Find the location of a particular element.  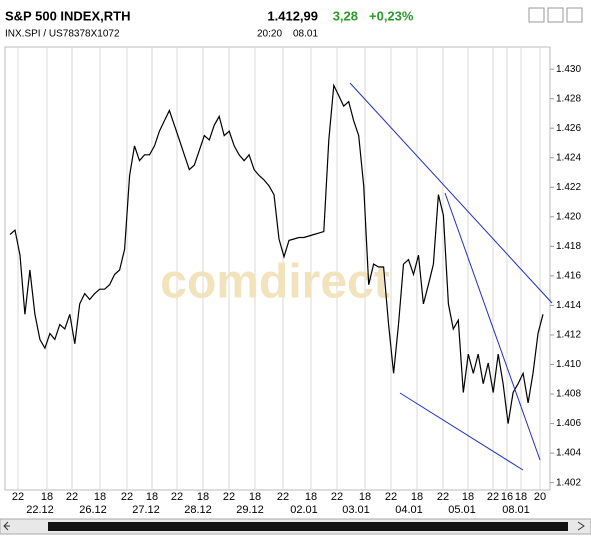

y-tick-label: 1.428 is located at coordinates (568, 98).